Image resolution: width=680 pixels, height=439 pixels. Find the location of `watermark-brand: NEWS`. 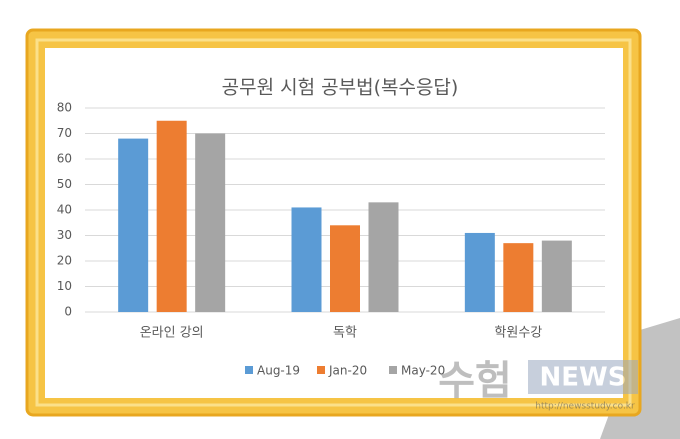

watermark-brand: NEWS is located at coordinates (583, 378).